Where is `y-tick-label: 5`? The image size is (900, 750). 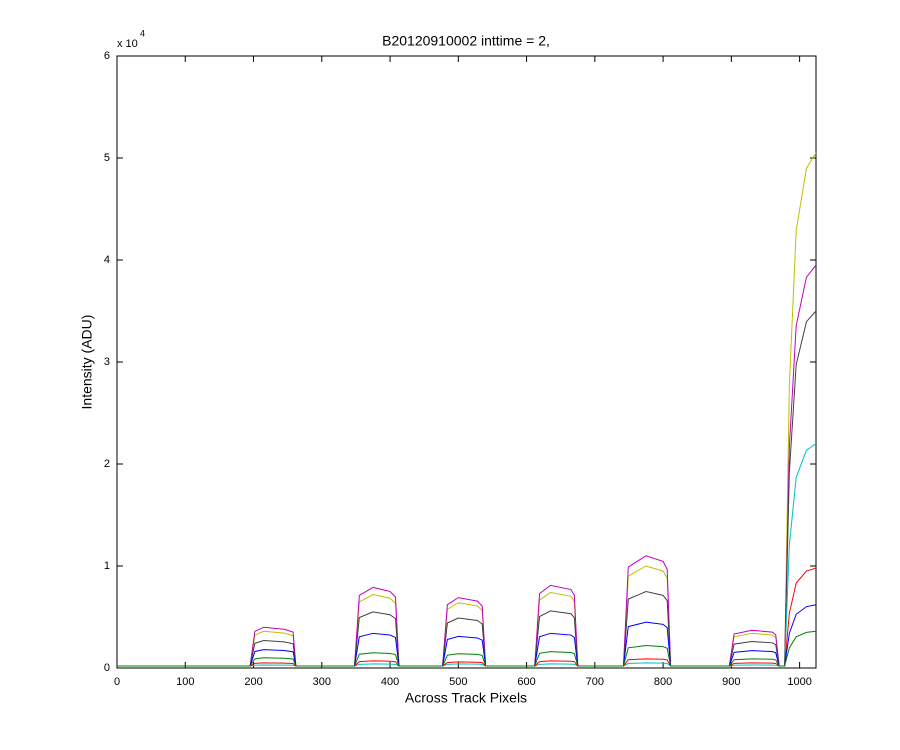
y-tick-label: 5 is located at coordinates (107, 158).